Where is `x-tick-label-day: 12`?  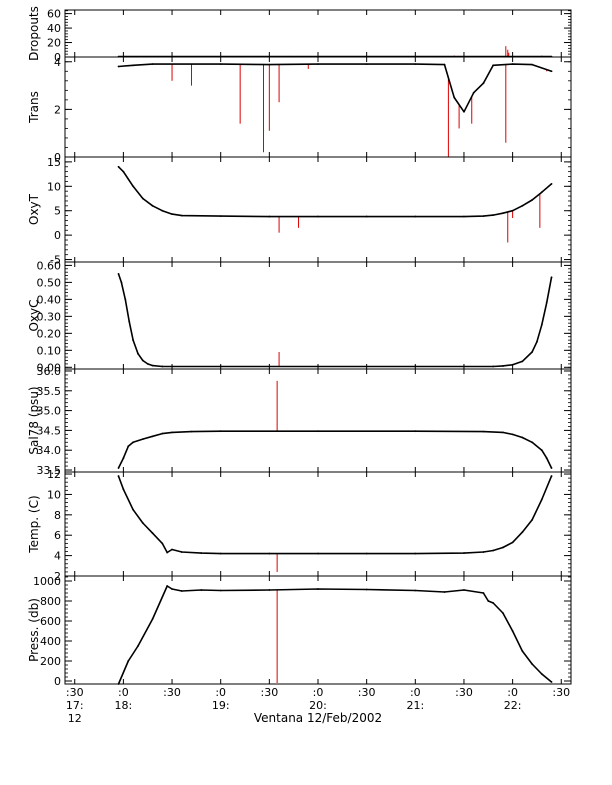
x-tick-label-day: 12 is located at coordinates (75, 718).